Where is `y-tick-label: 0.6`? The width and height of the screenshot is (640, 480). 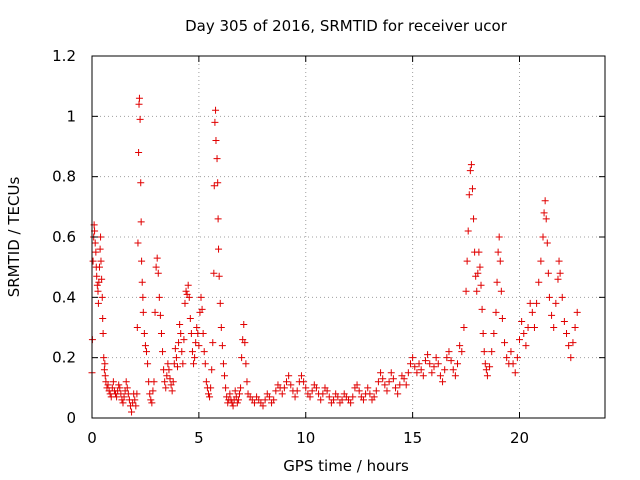 y-tick-label: 0.6 is located at coordinates (64, 237).